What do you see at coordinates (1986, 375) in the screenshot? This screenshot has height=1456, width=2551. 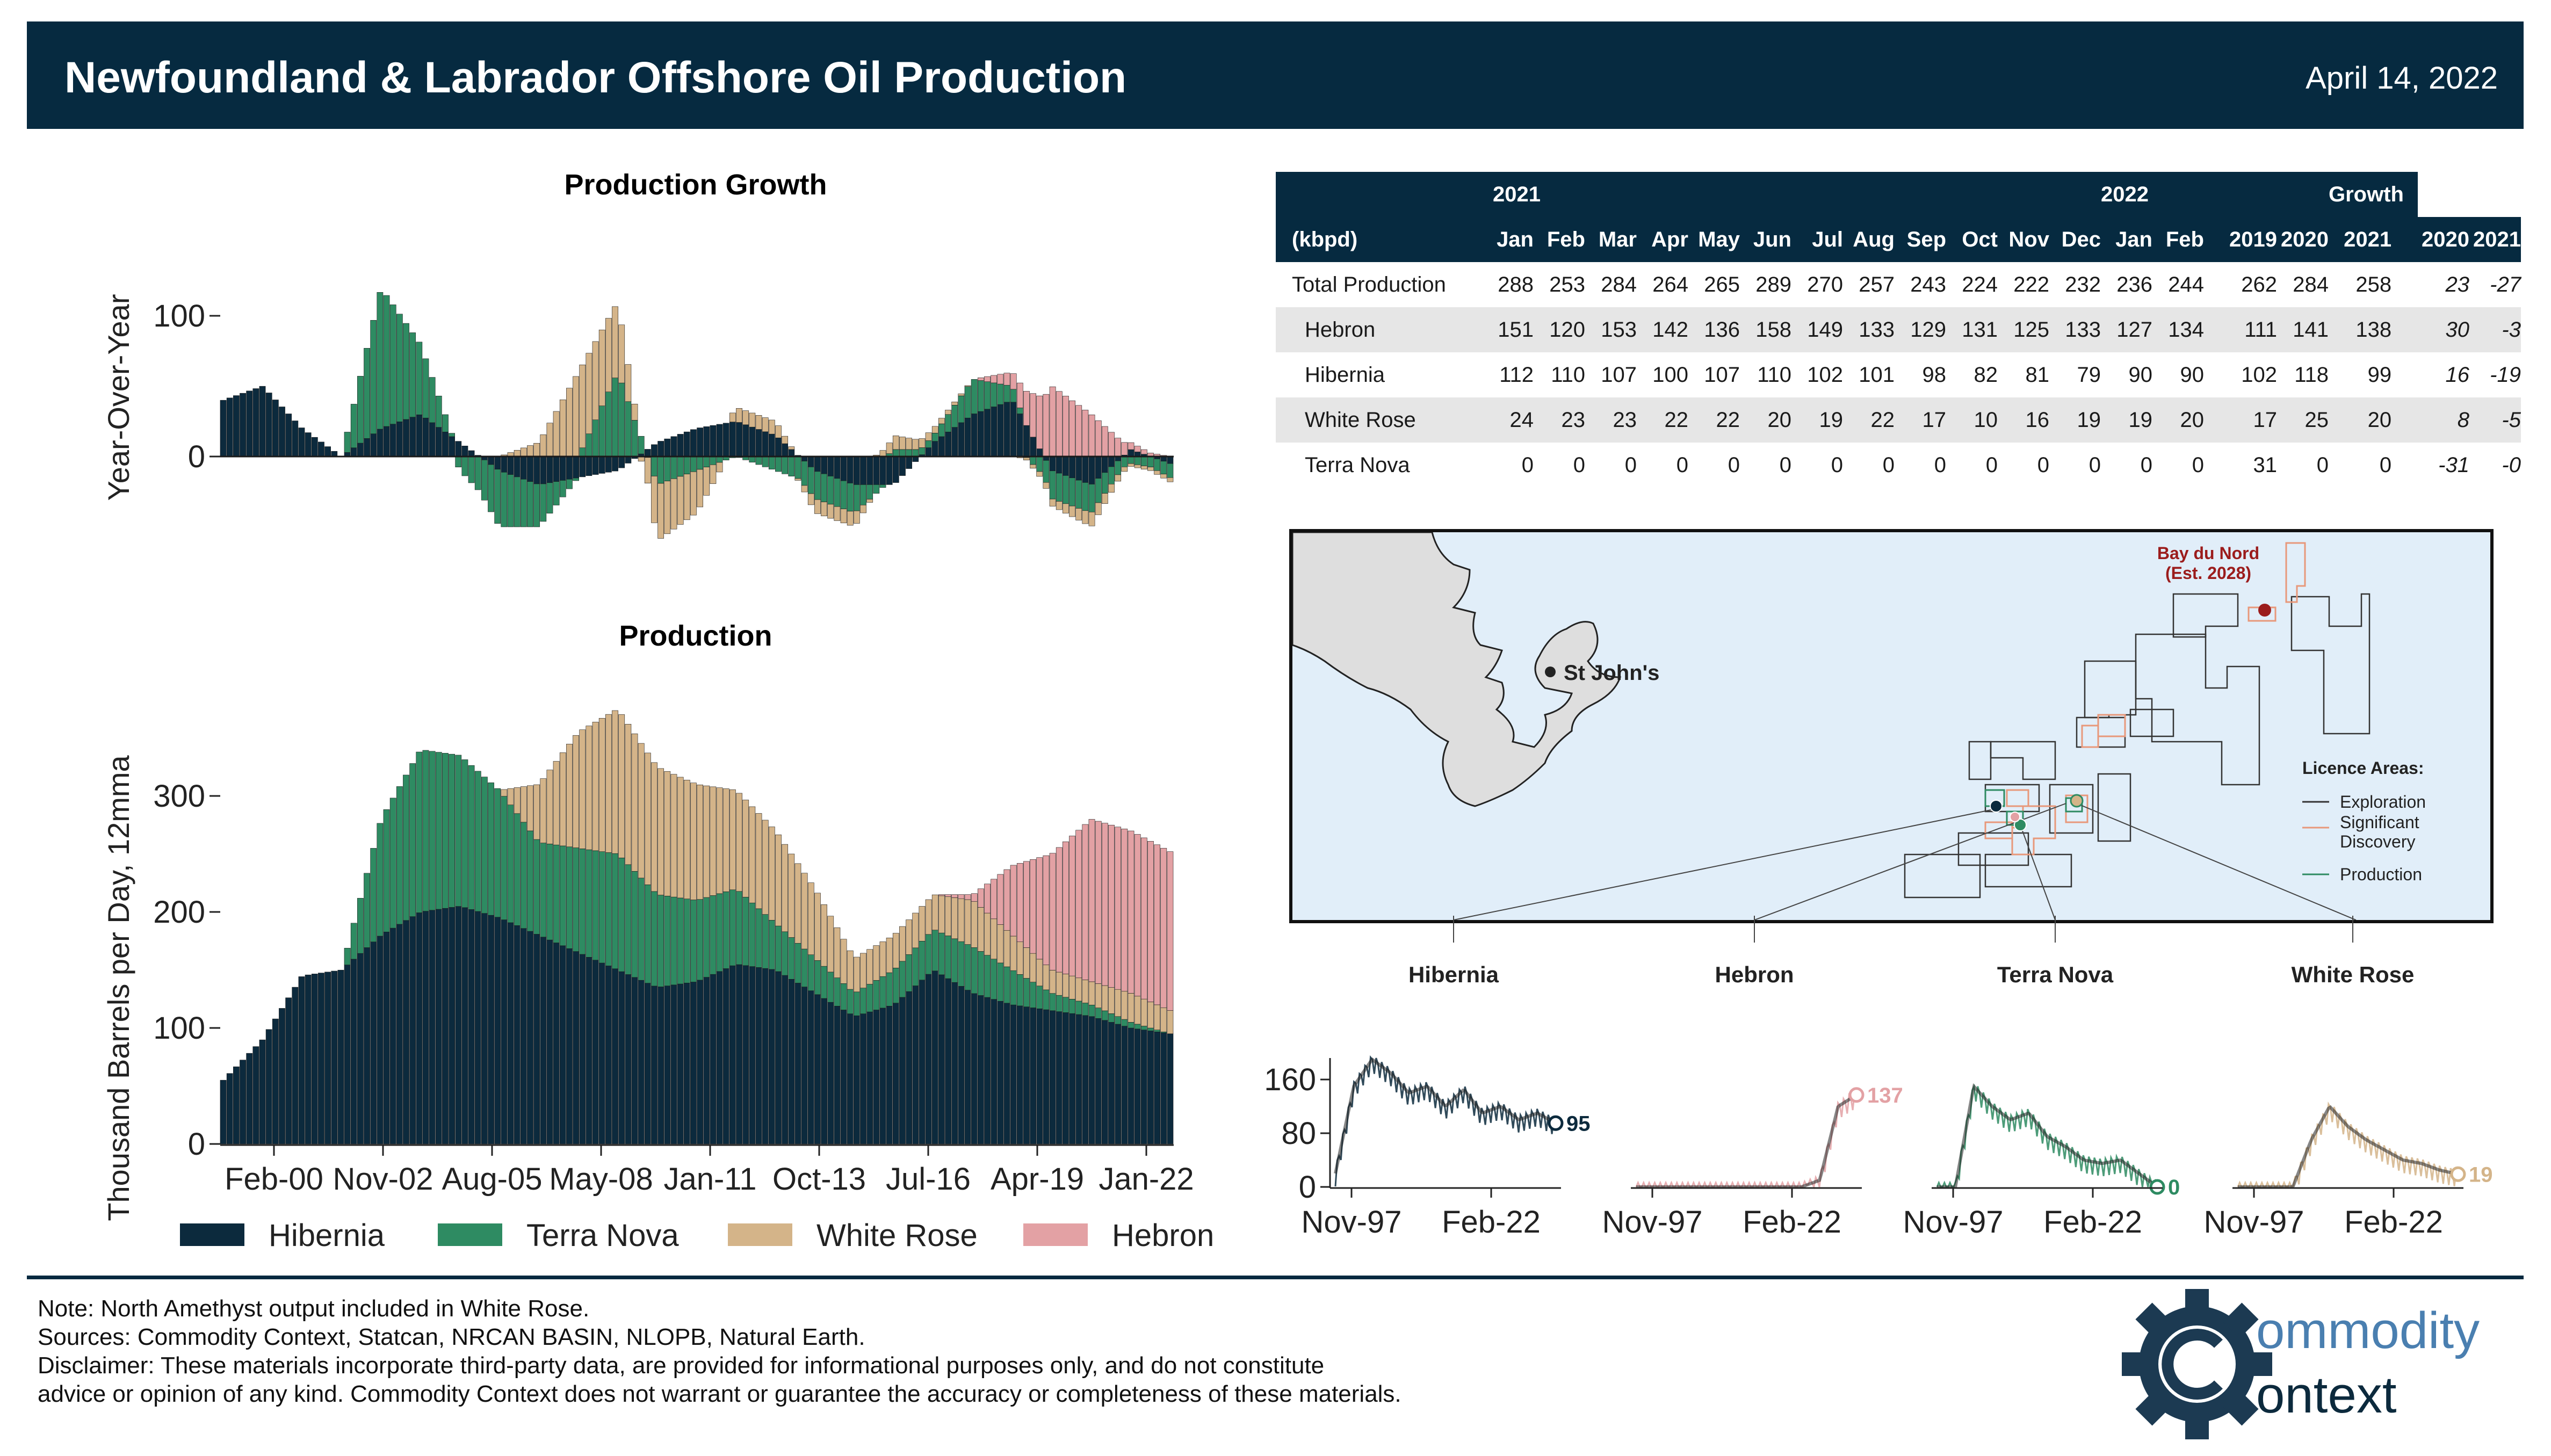 I see `table-cell: 82` at bounding box center [1986, 375].